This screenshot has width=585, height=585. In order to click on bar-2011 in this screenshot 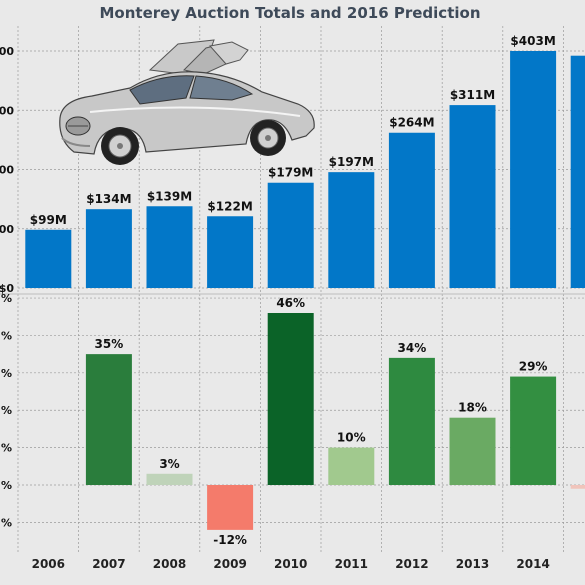, I will do `click(351, 230)`.